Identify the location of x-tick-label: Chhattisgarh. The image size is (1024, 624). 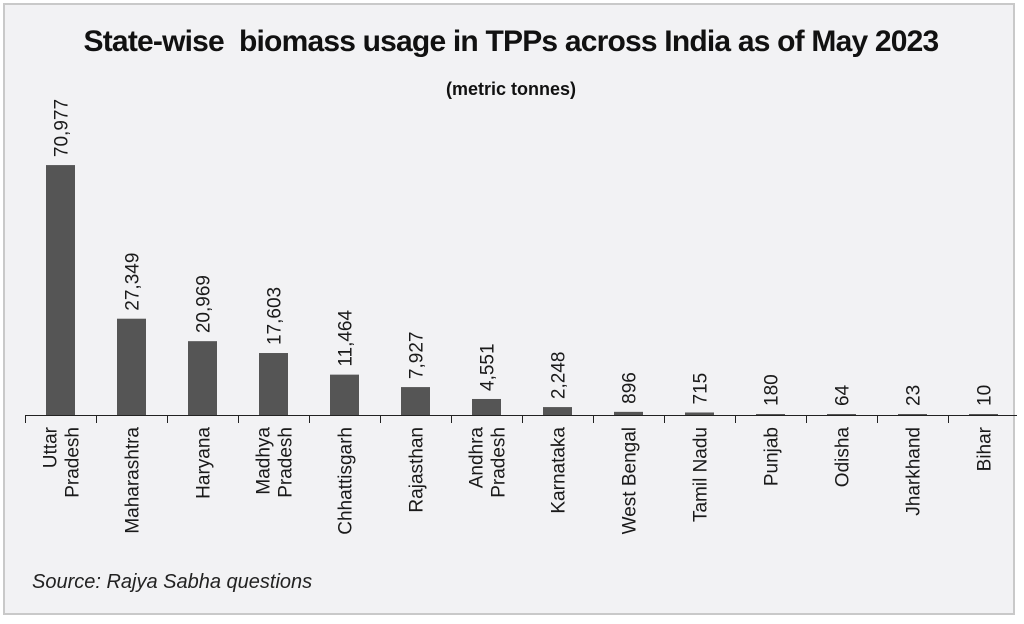
(346, 481).